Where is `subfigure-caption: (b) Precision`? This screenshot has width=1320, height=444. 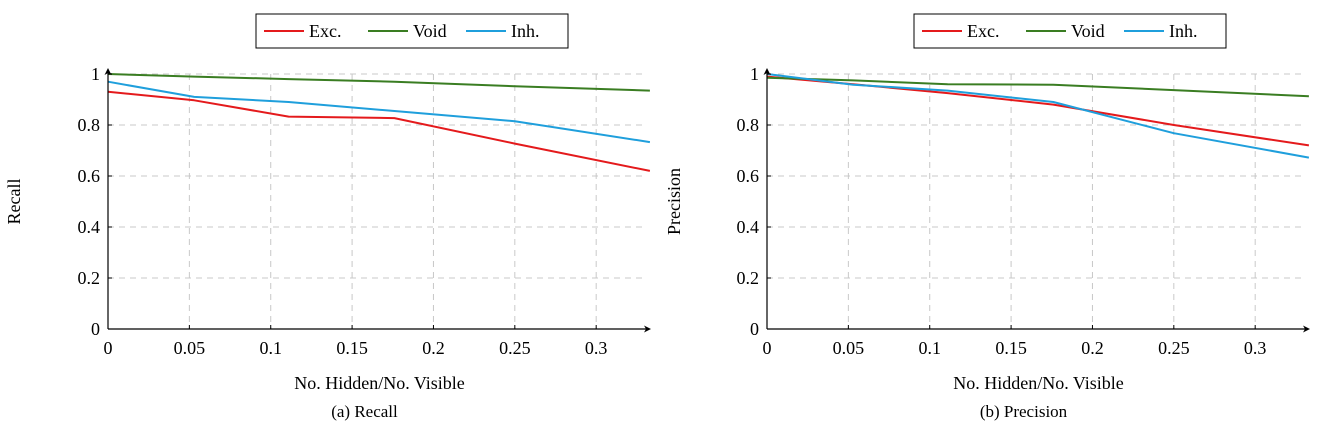
subfigure-caption: (b) Precision is located at coordinates (1024, 411).